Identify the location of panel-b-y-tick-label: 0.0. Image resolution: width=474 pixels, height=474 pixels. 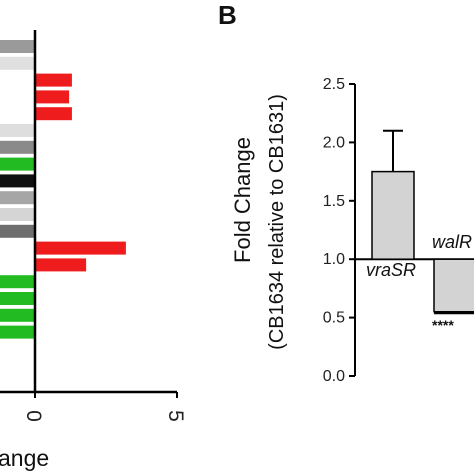
(334, 376).